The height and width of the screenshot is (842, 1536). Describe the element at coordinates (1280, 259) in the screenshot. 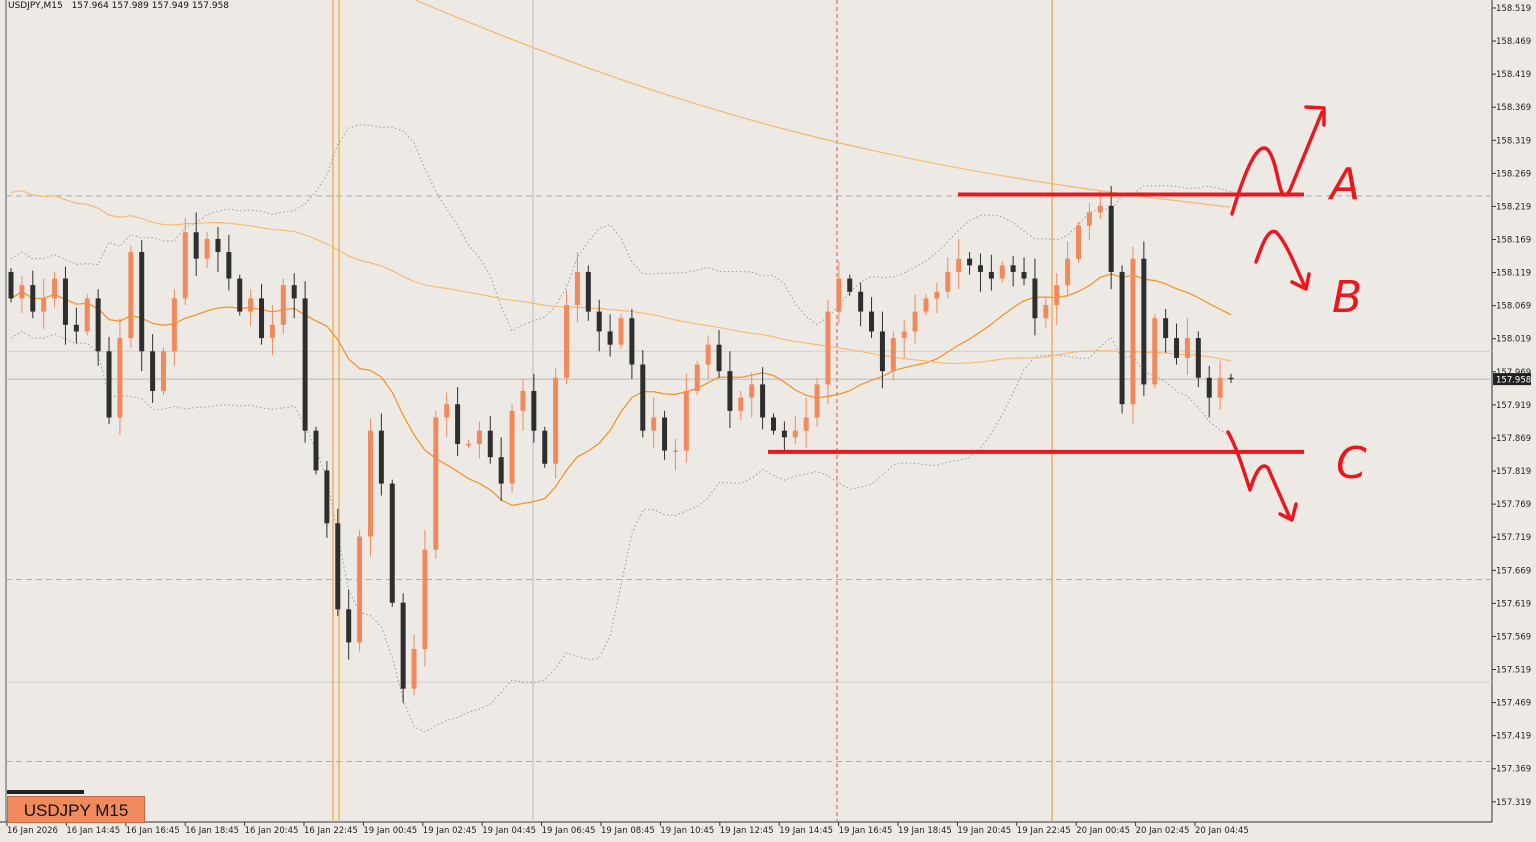

I see `scenario-b-arrow` at that location.